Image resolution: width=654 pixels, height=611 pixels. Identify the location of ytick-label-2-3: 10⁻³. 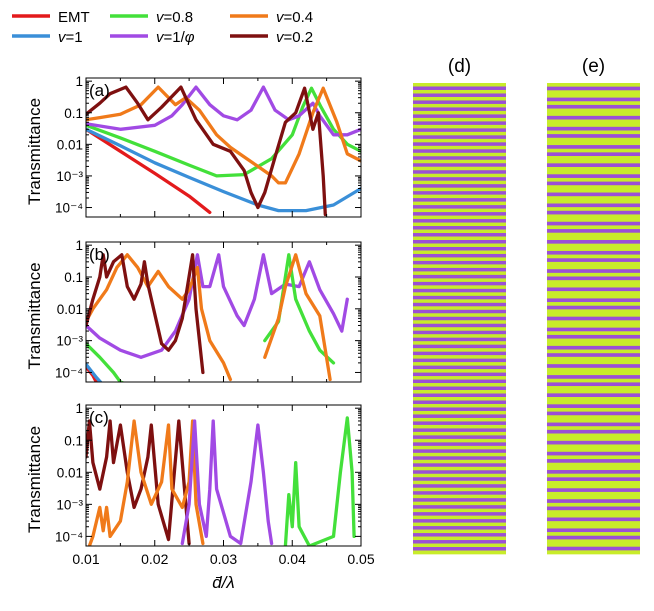
(69, 504).